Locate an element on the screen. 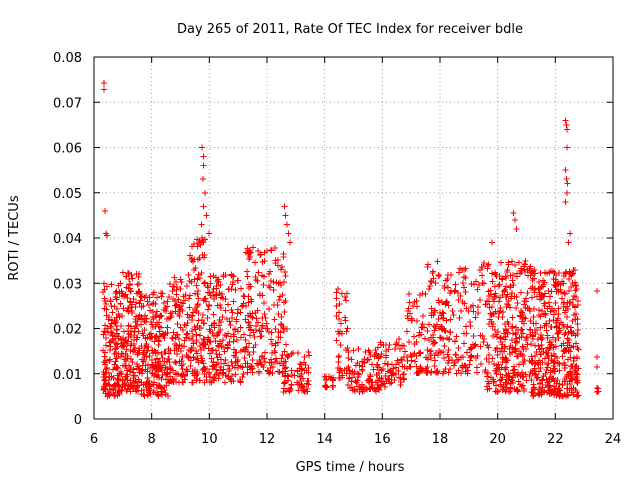 This screenshot has width=640, height=480. y-tick-label: 0 is located at coordinates (78, 420).